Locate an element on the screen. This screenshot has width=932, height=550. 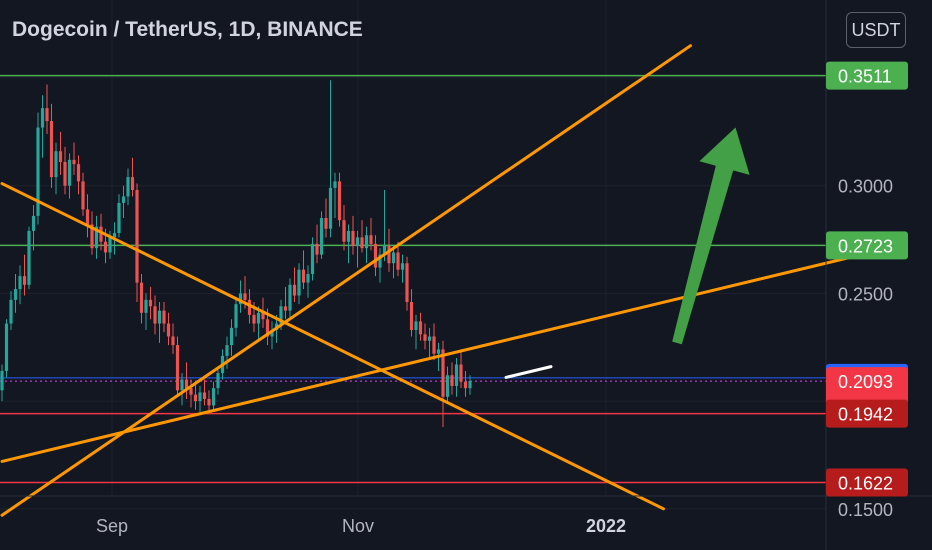
trendline-short-white is located at coordinates (528, 372).